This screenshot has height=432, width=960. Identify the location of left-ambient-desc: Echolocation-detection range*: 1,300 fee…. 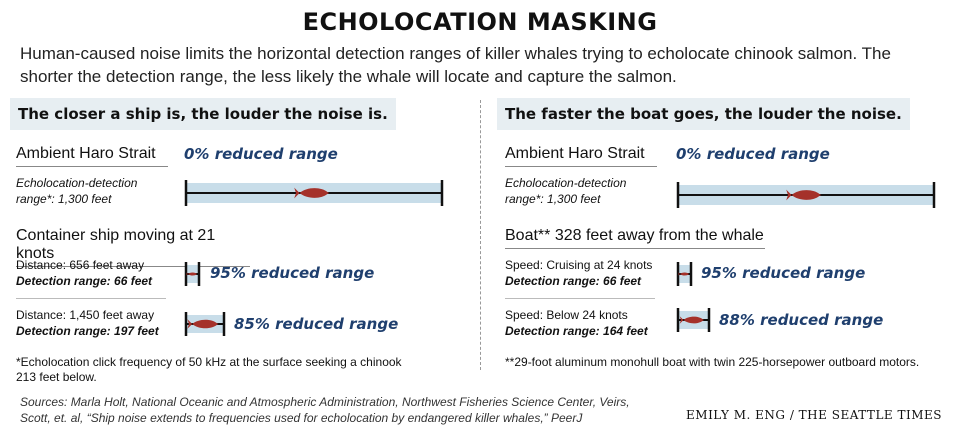
(77, 191).